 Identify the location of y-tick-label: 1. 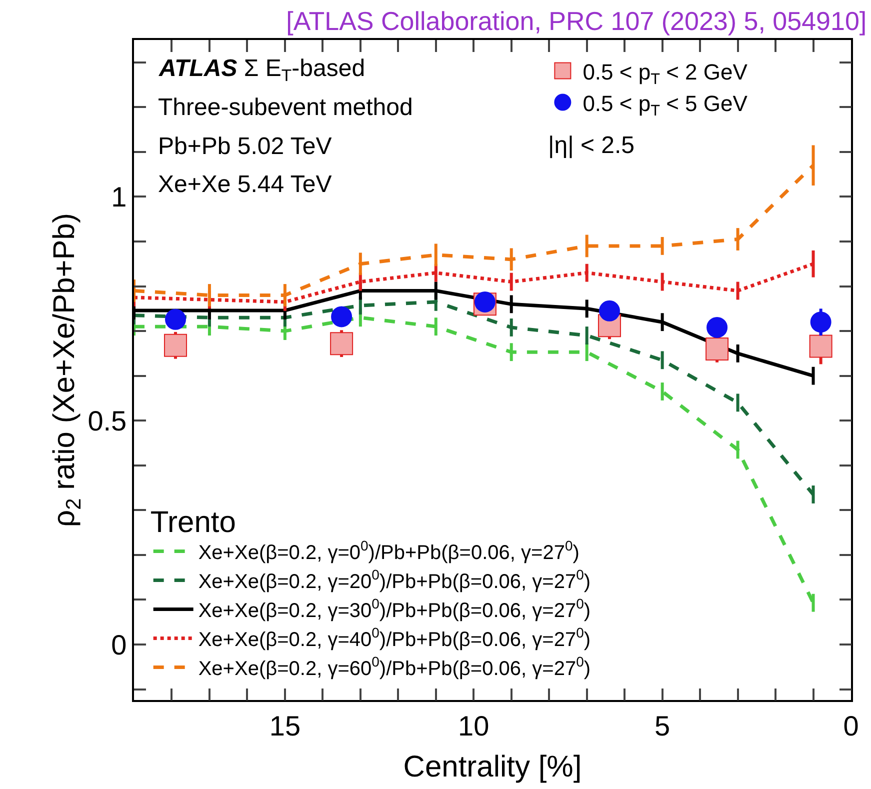
(119, 197).